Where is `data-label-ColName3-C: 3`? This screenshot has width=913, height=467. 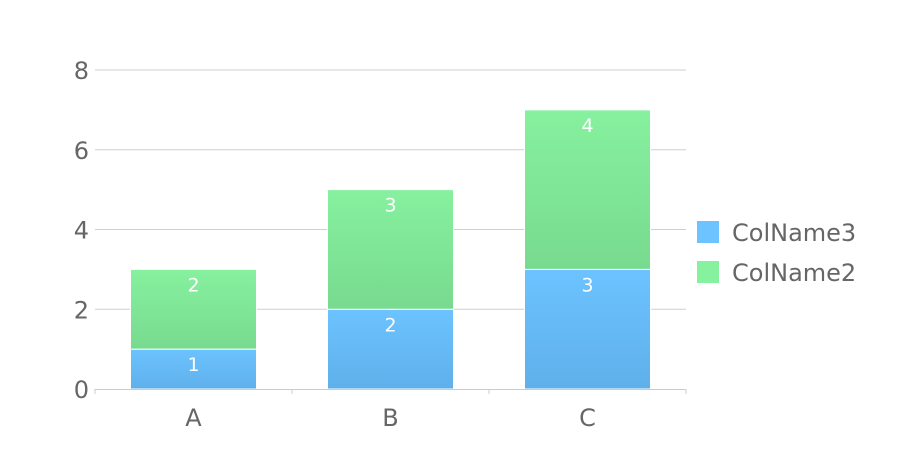
data-label-ColName3-C: 3 is located at coordinates (587, 285).